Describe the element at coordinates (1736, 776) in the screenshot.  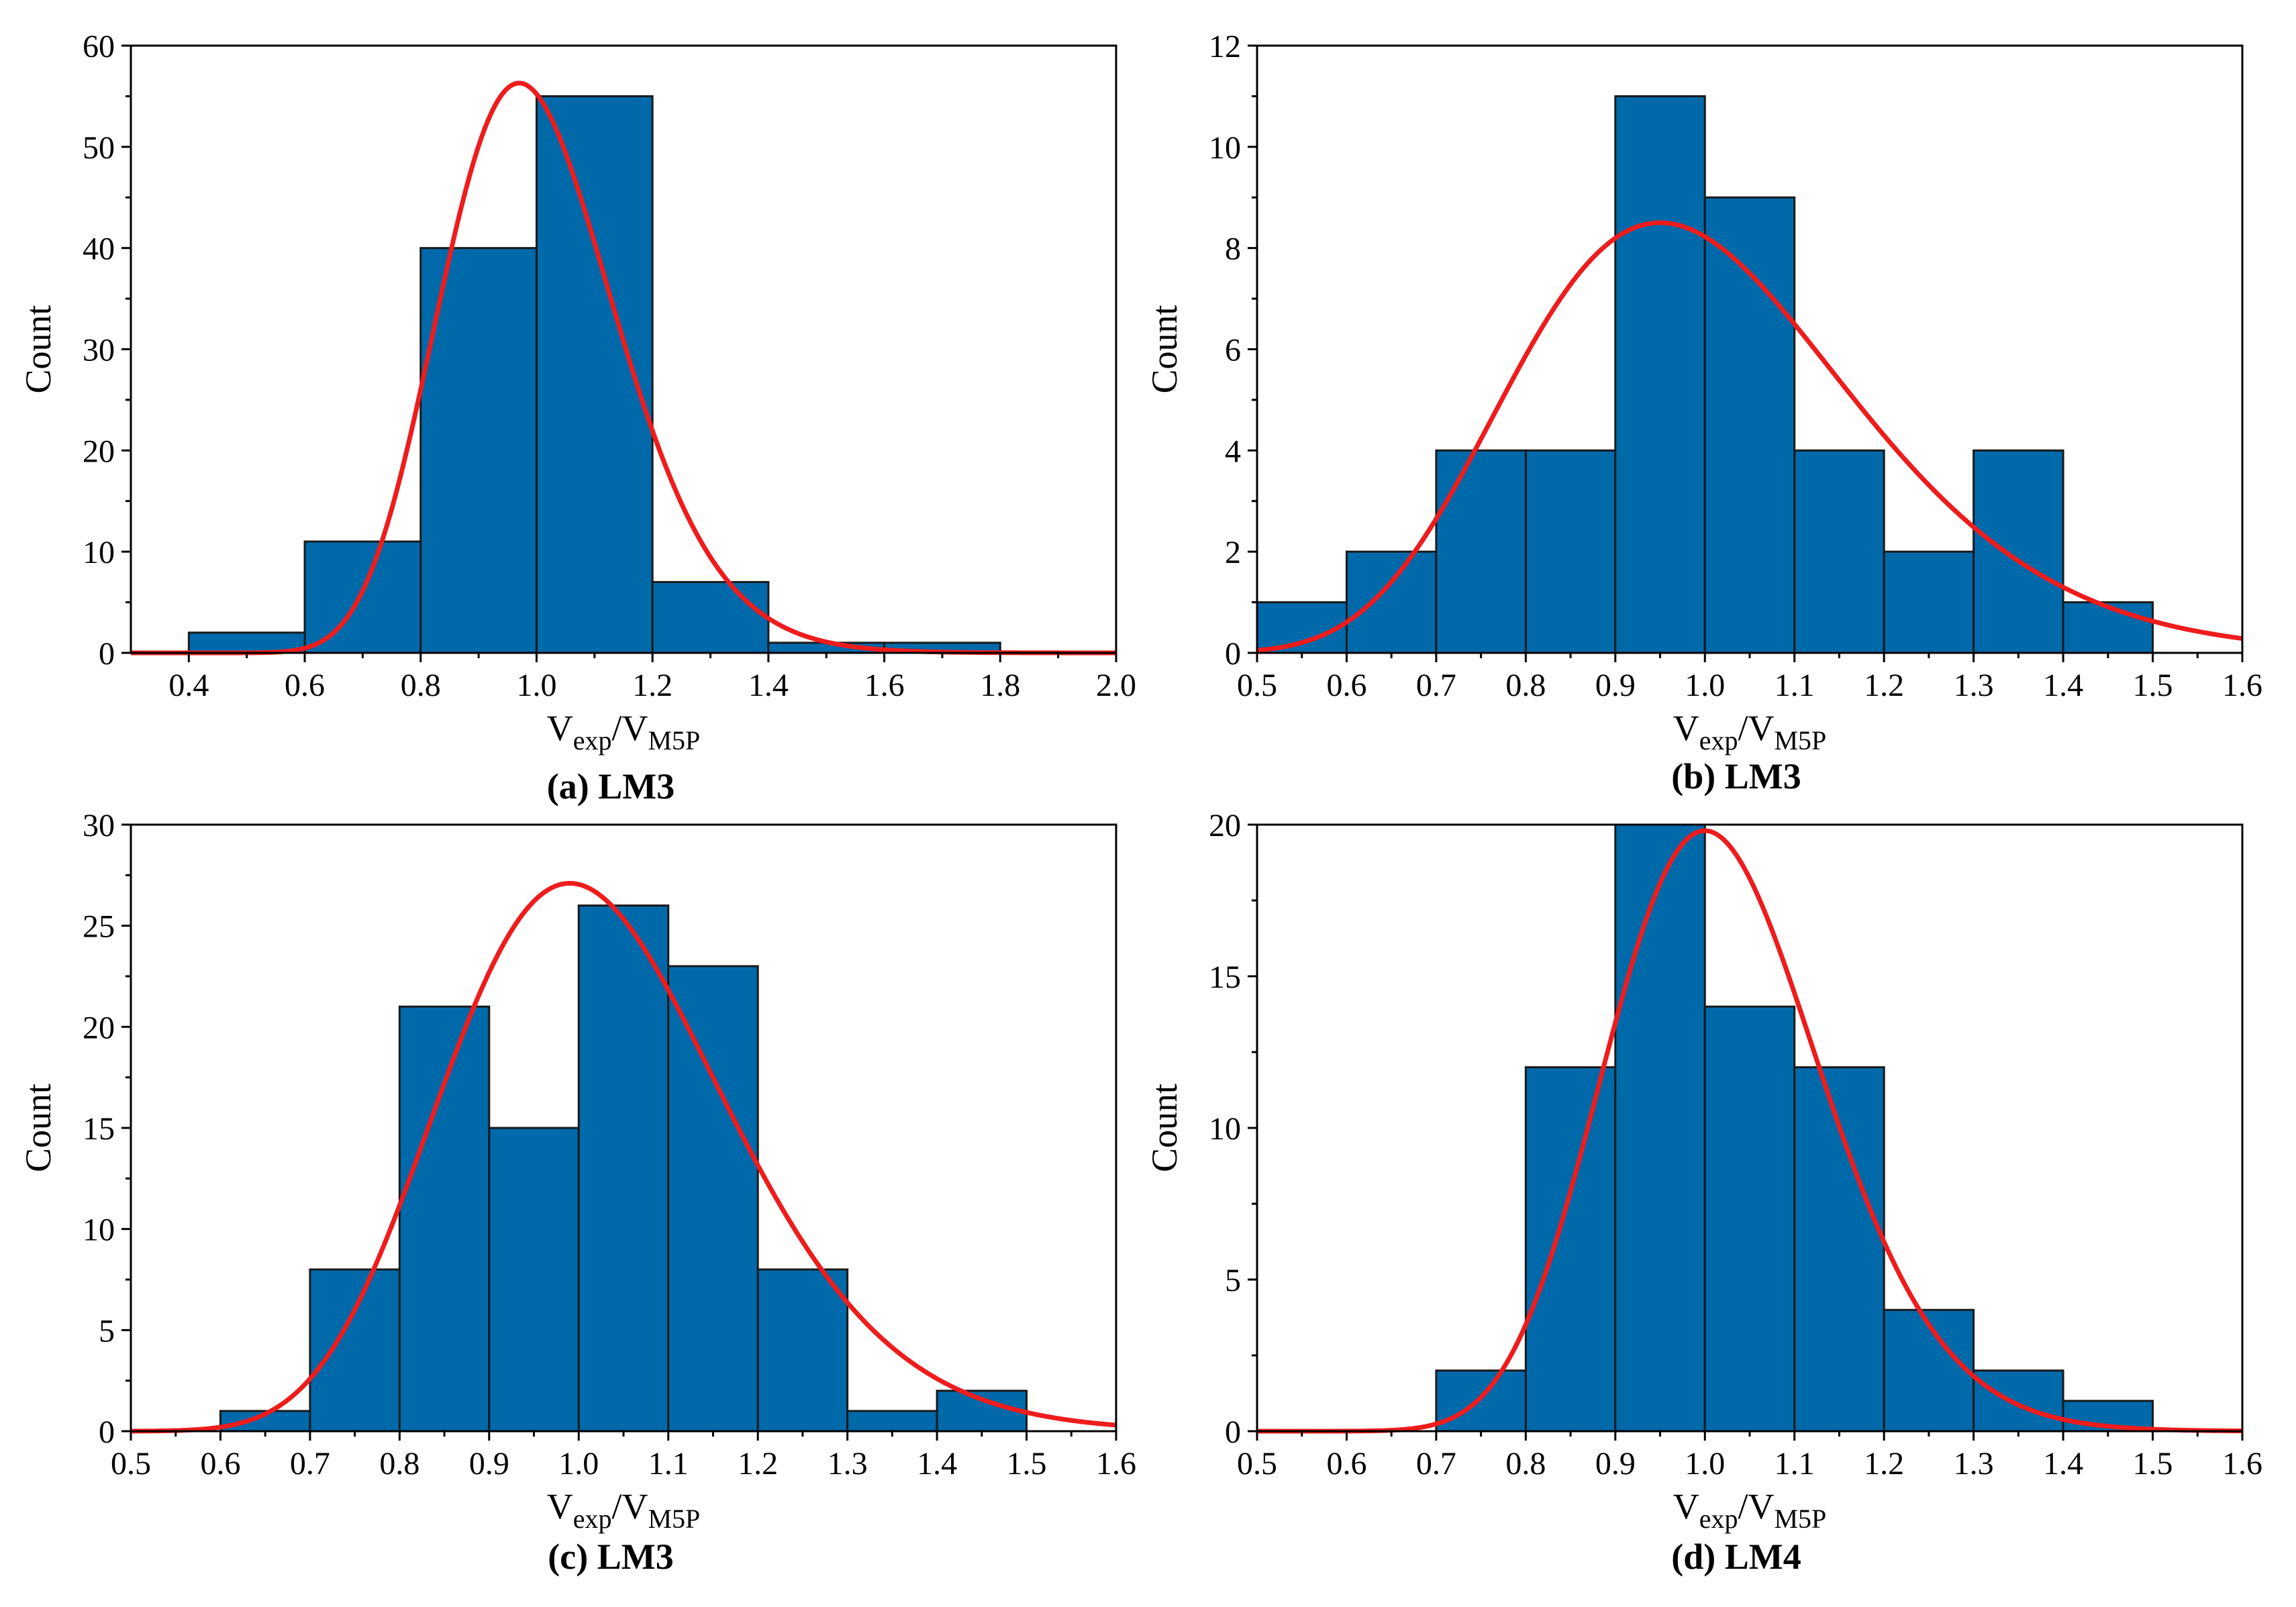
I see `panel-caption: (b) LM3` at that location.